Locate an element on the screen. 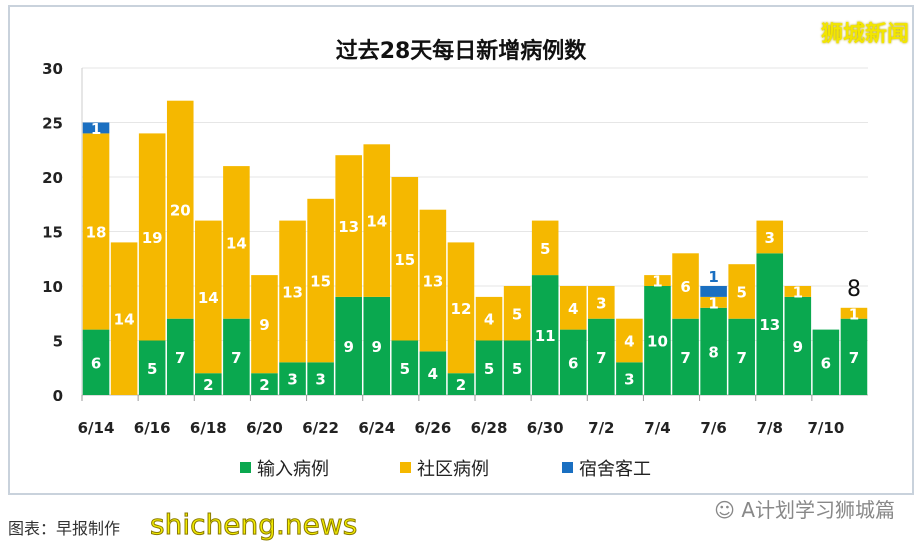 This screenshot has width=923, height=547. legend-label-dorm: 宿舍客工 is located at coordinates (615, 469).